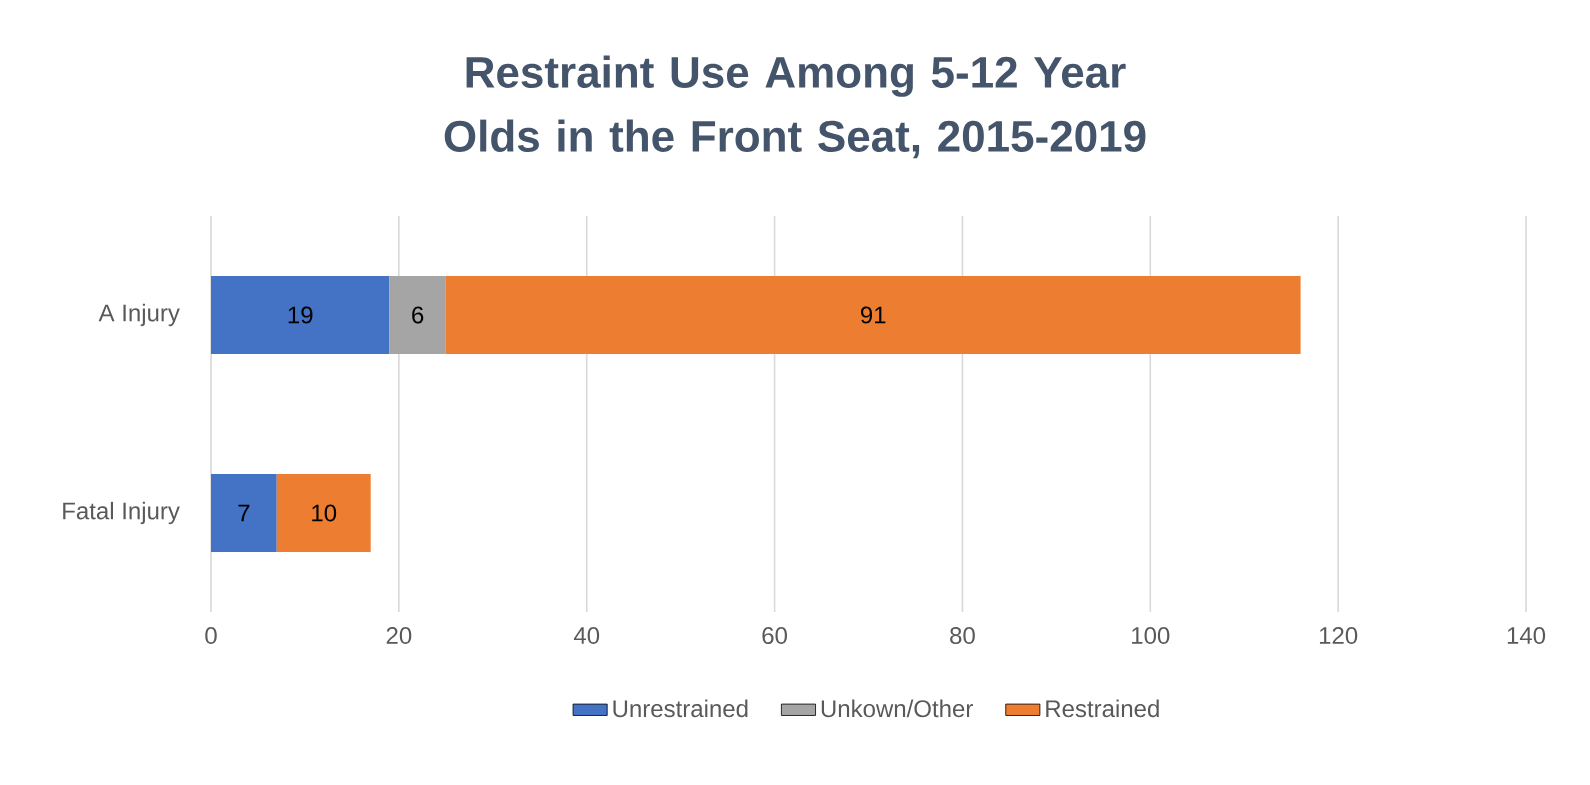 The image size is (1590, 785). I want to click on x-tick-label: 20, so click(399, 636).